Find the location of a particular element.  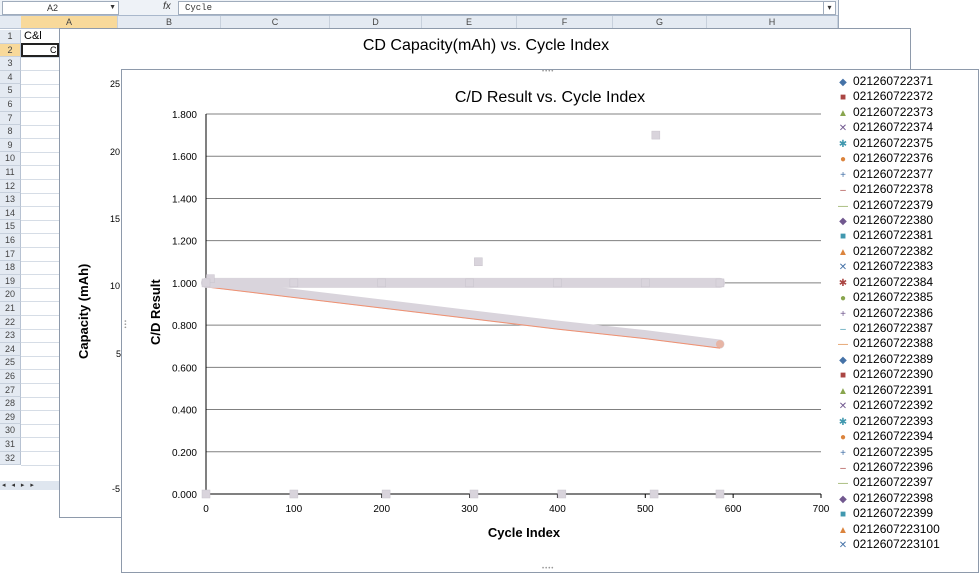

line-marker-icon: — is located at coordinates (843, 206).